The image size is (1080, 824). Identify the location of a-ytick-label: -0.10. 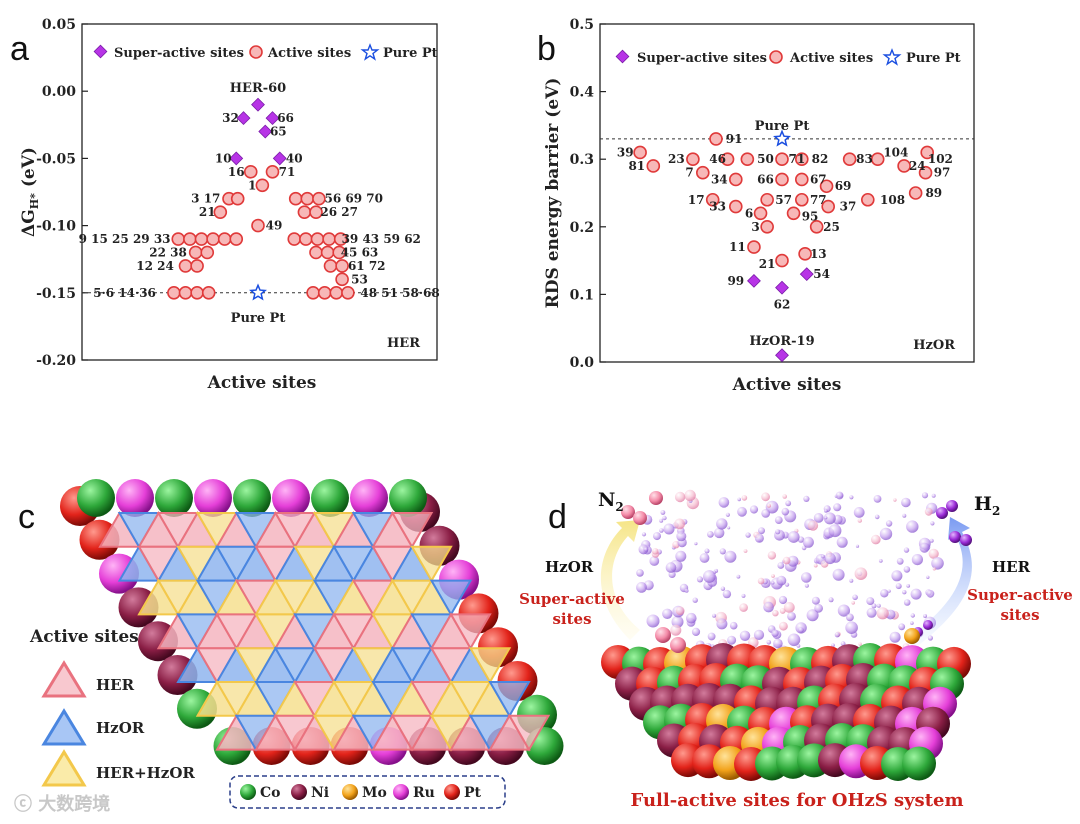
(56, 227).